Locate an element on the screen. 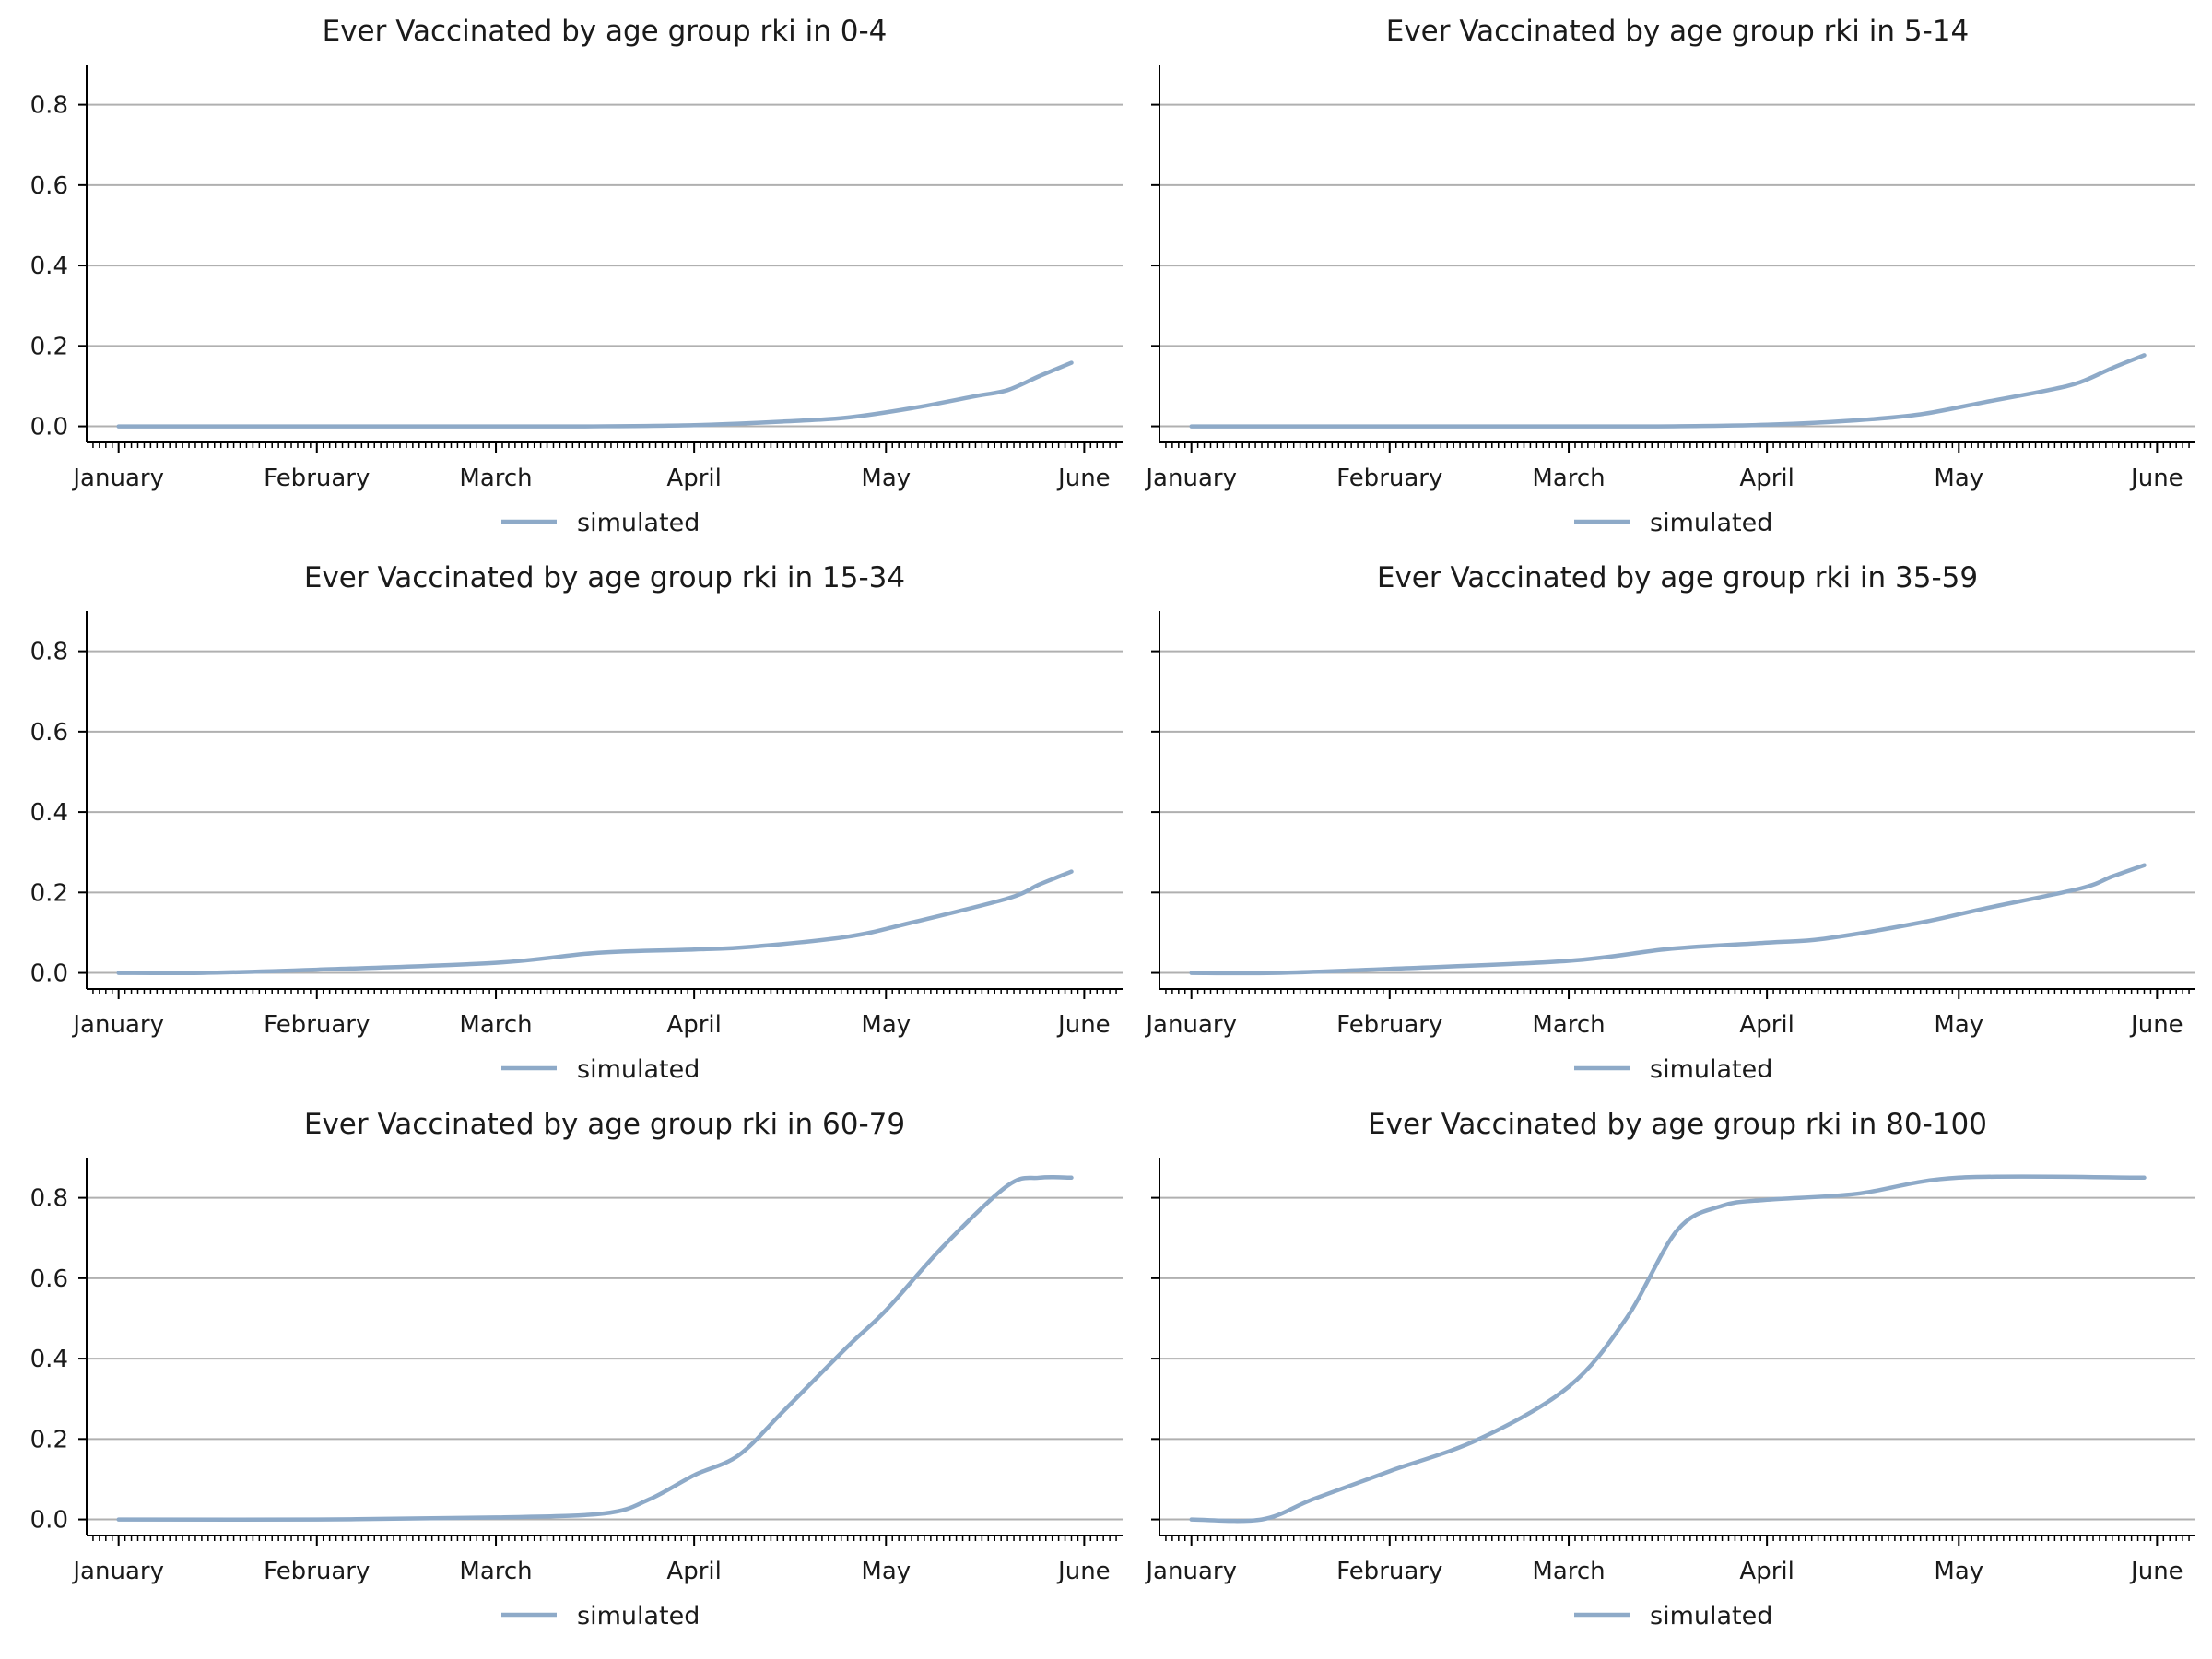 The image size is (2212, 1659). chart-title: Ever Vaccinated by age group rki in 5-14 is located at coordinates (1678, 31).